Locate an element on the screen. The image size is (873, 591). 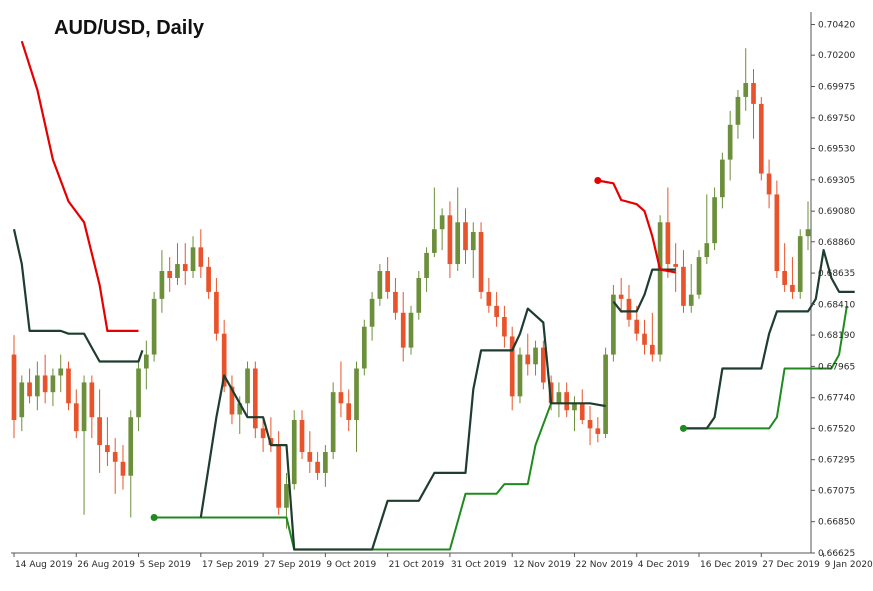
x-tick-label: 17 Sep 2019 is located at coordinates (230, 565).